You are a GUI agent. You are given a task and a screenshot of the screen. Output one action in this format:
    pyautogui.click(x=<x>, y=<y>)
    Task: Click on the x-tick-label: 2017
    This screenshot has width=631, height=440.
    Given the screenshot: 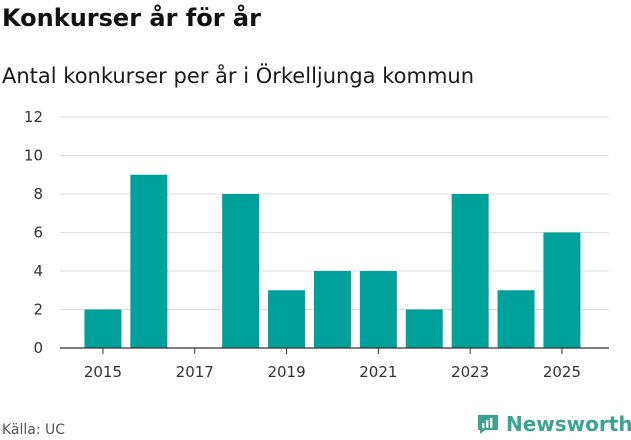 What is the action you would take?
    pyautogui.click(x=195, y=372)
    